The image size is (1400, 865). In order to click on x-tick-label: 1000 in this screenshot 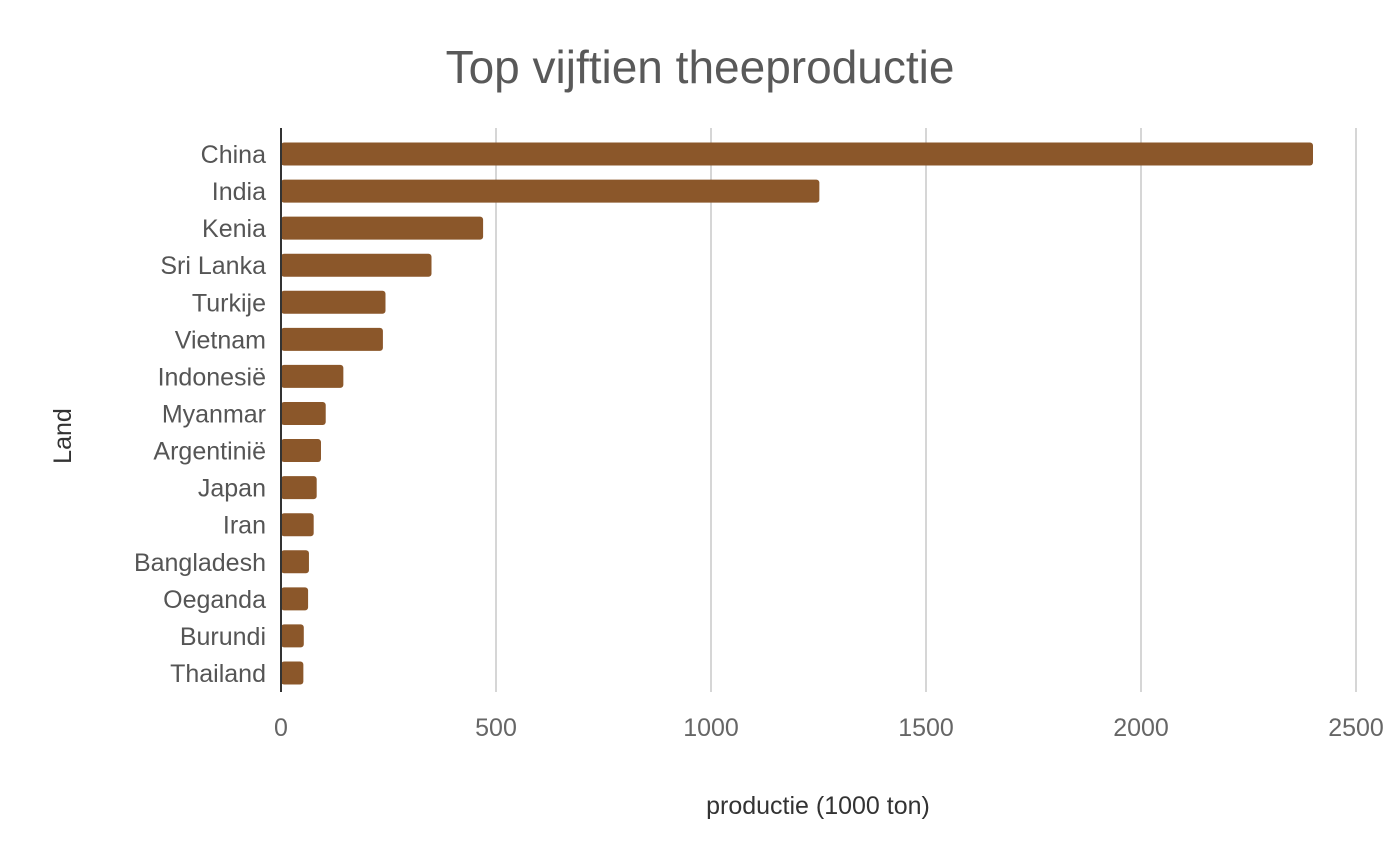, I will do `click(711, 728)`.